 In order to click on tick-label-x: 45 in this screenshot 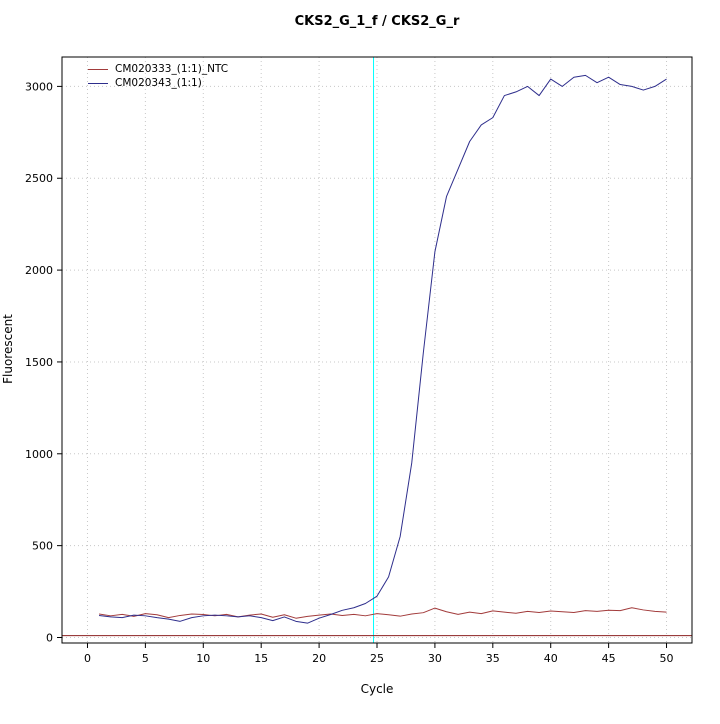, I will do `click(609, 658)`.